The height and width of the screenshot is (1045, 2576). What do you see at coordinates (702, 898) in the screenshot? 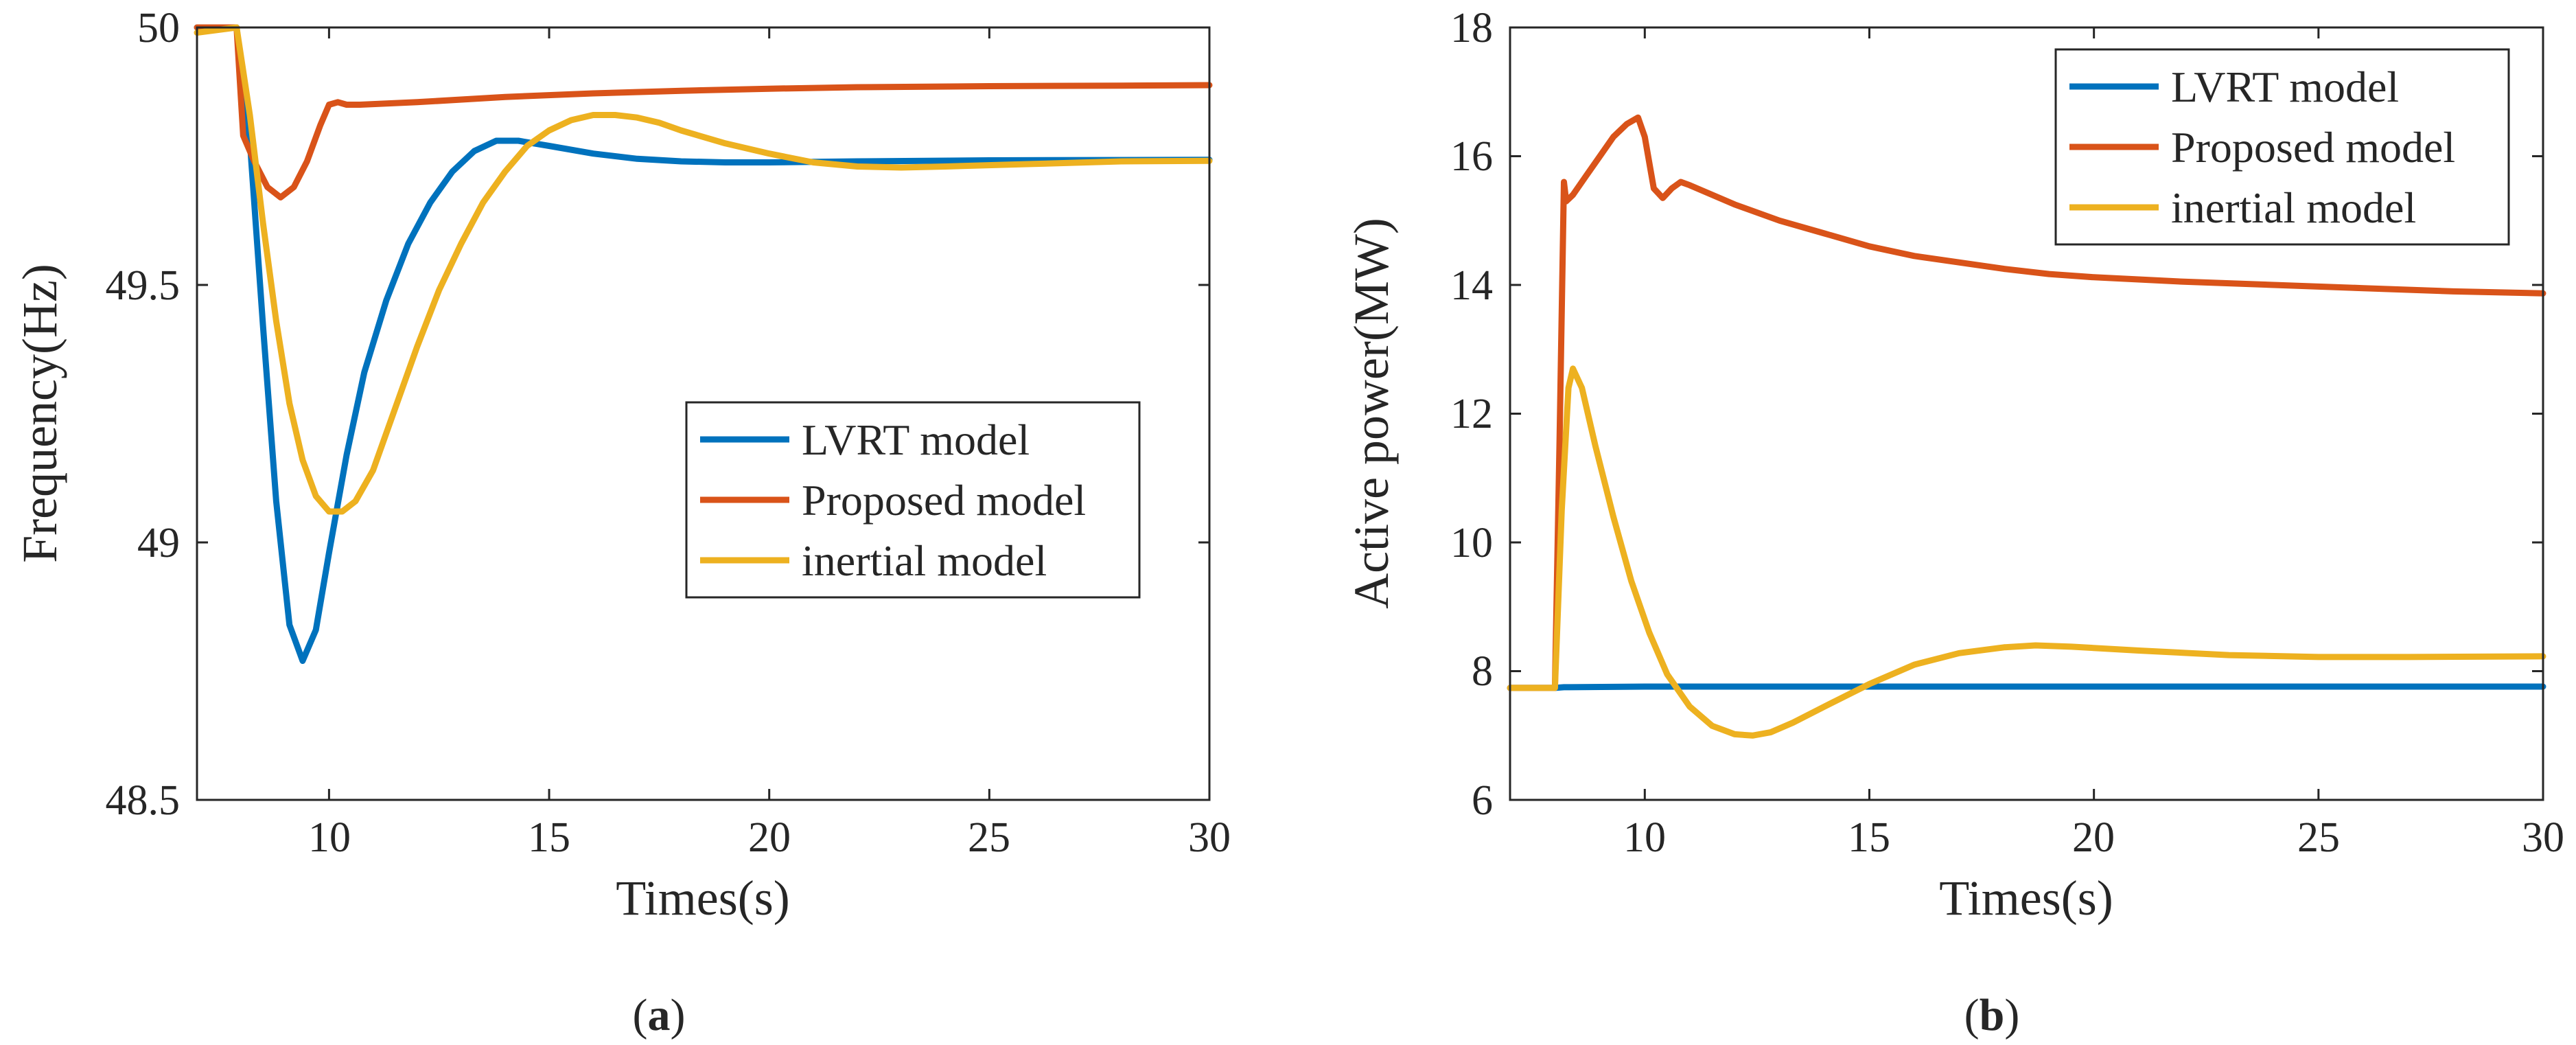
I see `chart-a-xlabel: Times(s)` at bounding box center [702, 898].